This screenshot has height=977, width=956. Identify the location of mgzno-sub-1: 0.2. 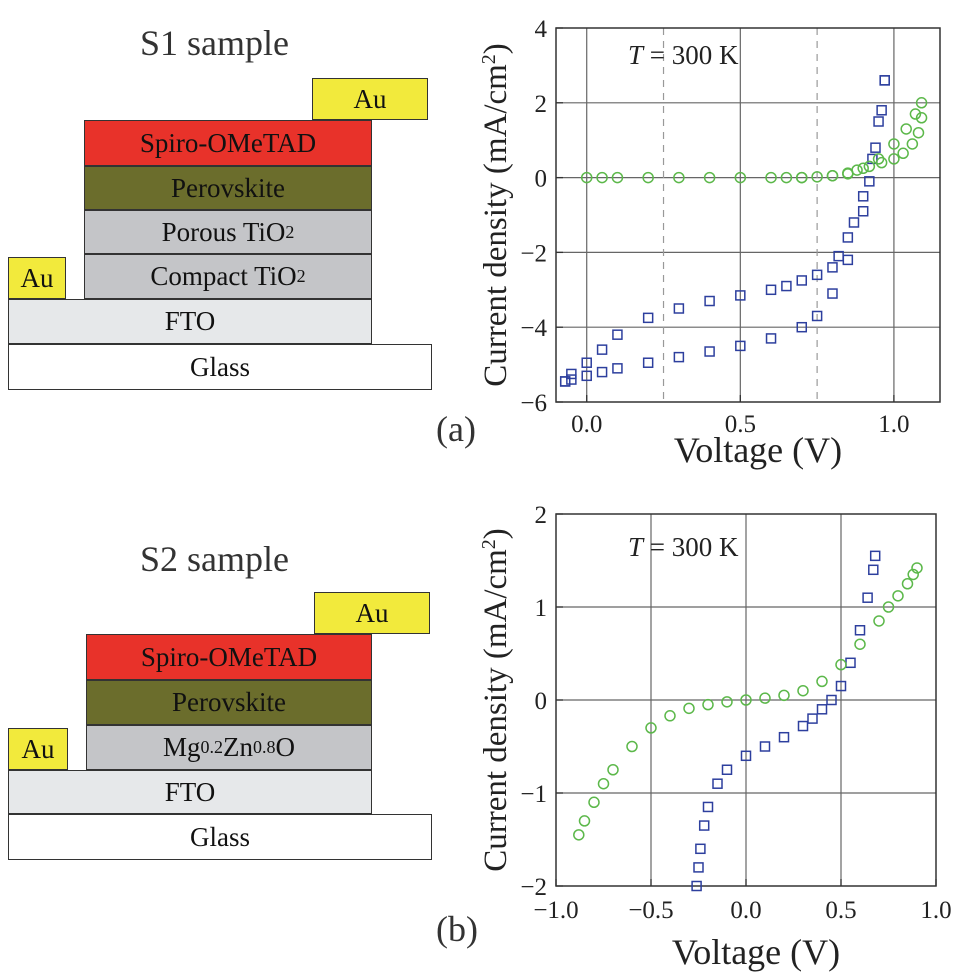
(212, 747).